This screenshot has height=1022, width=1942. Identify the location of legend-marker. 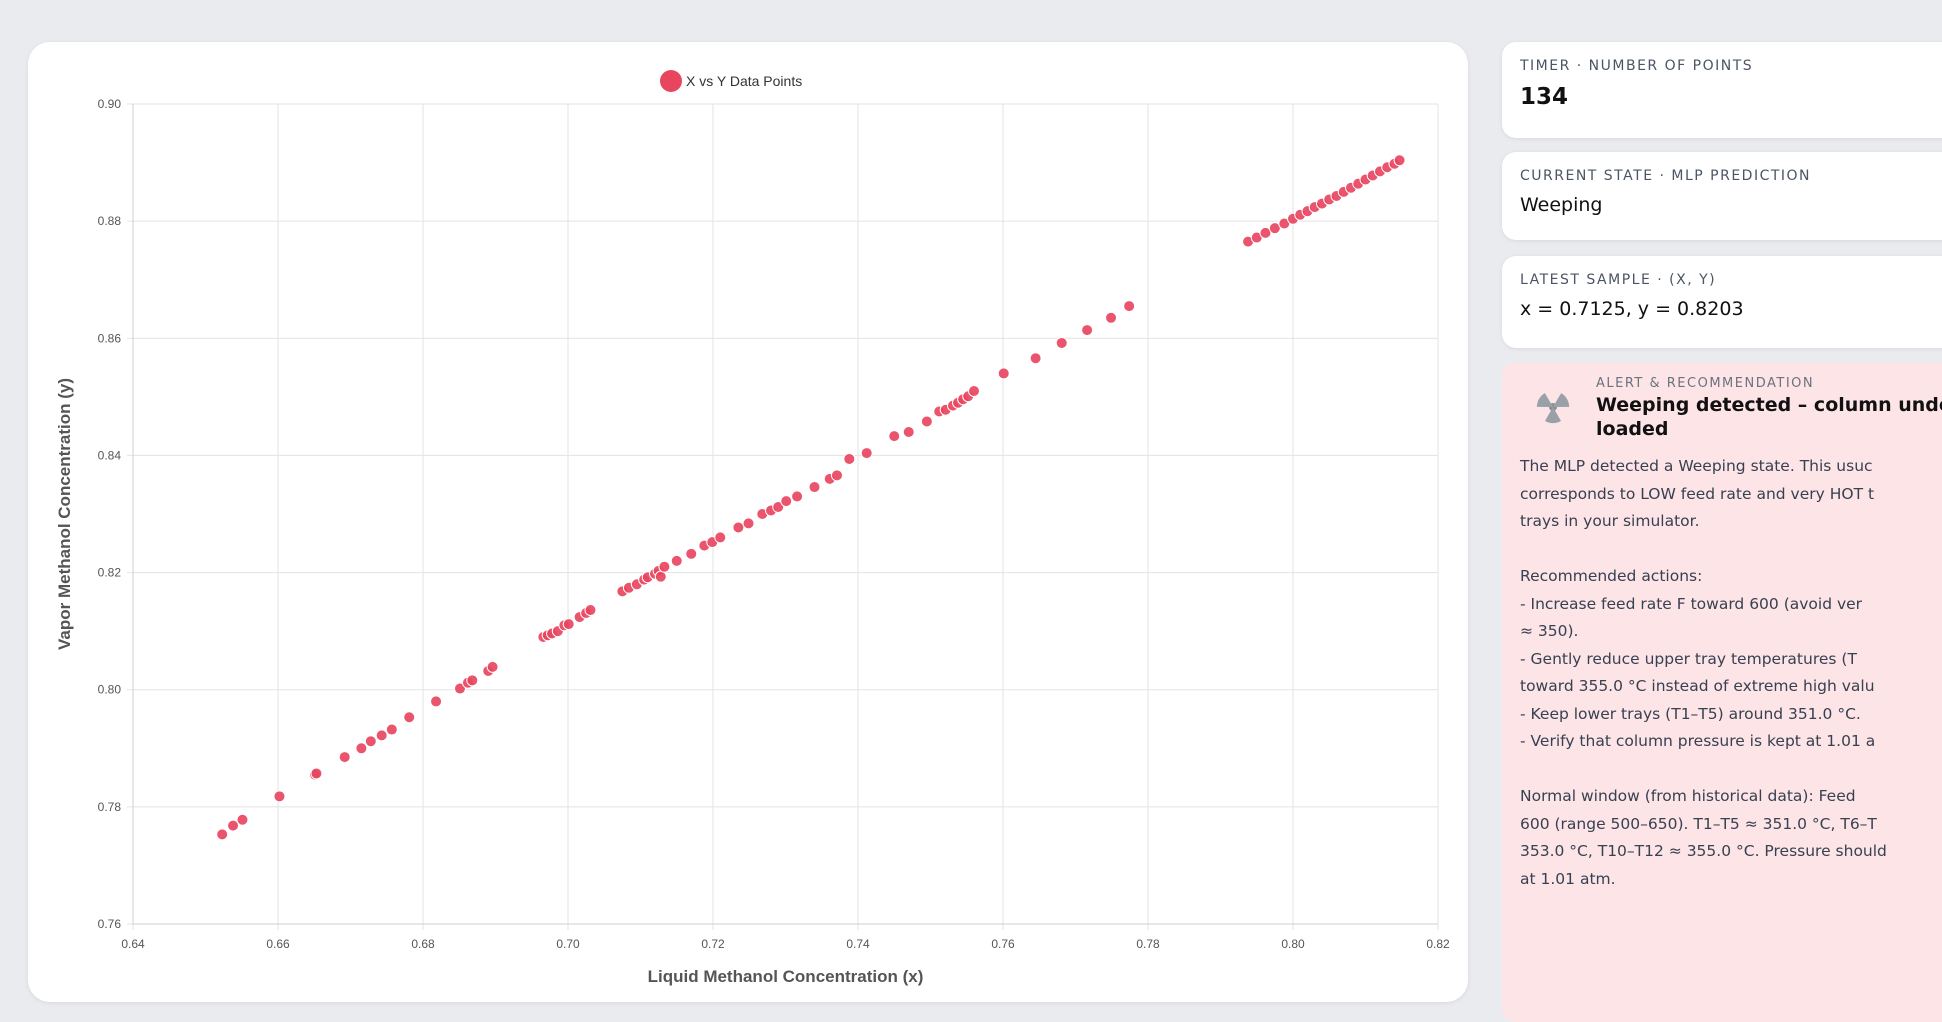
(671, 81).